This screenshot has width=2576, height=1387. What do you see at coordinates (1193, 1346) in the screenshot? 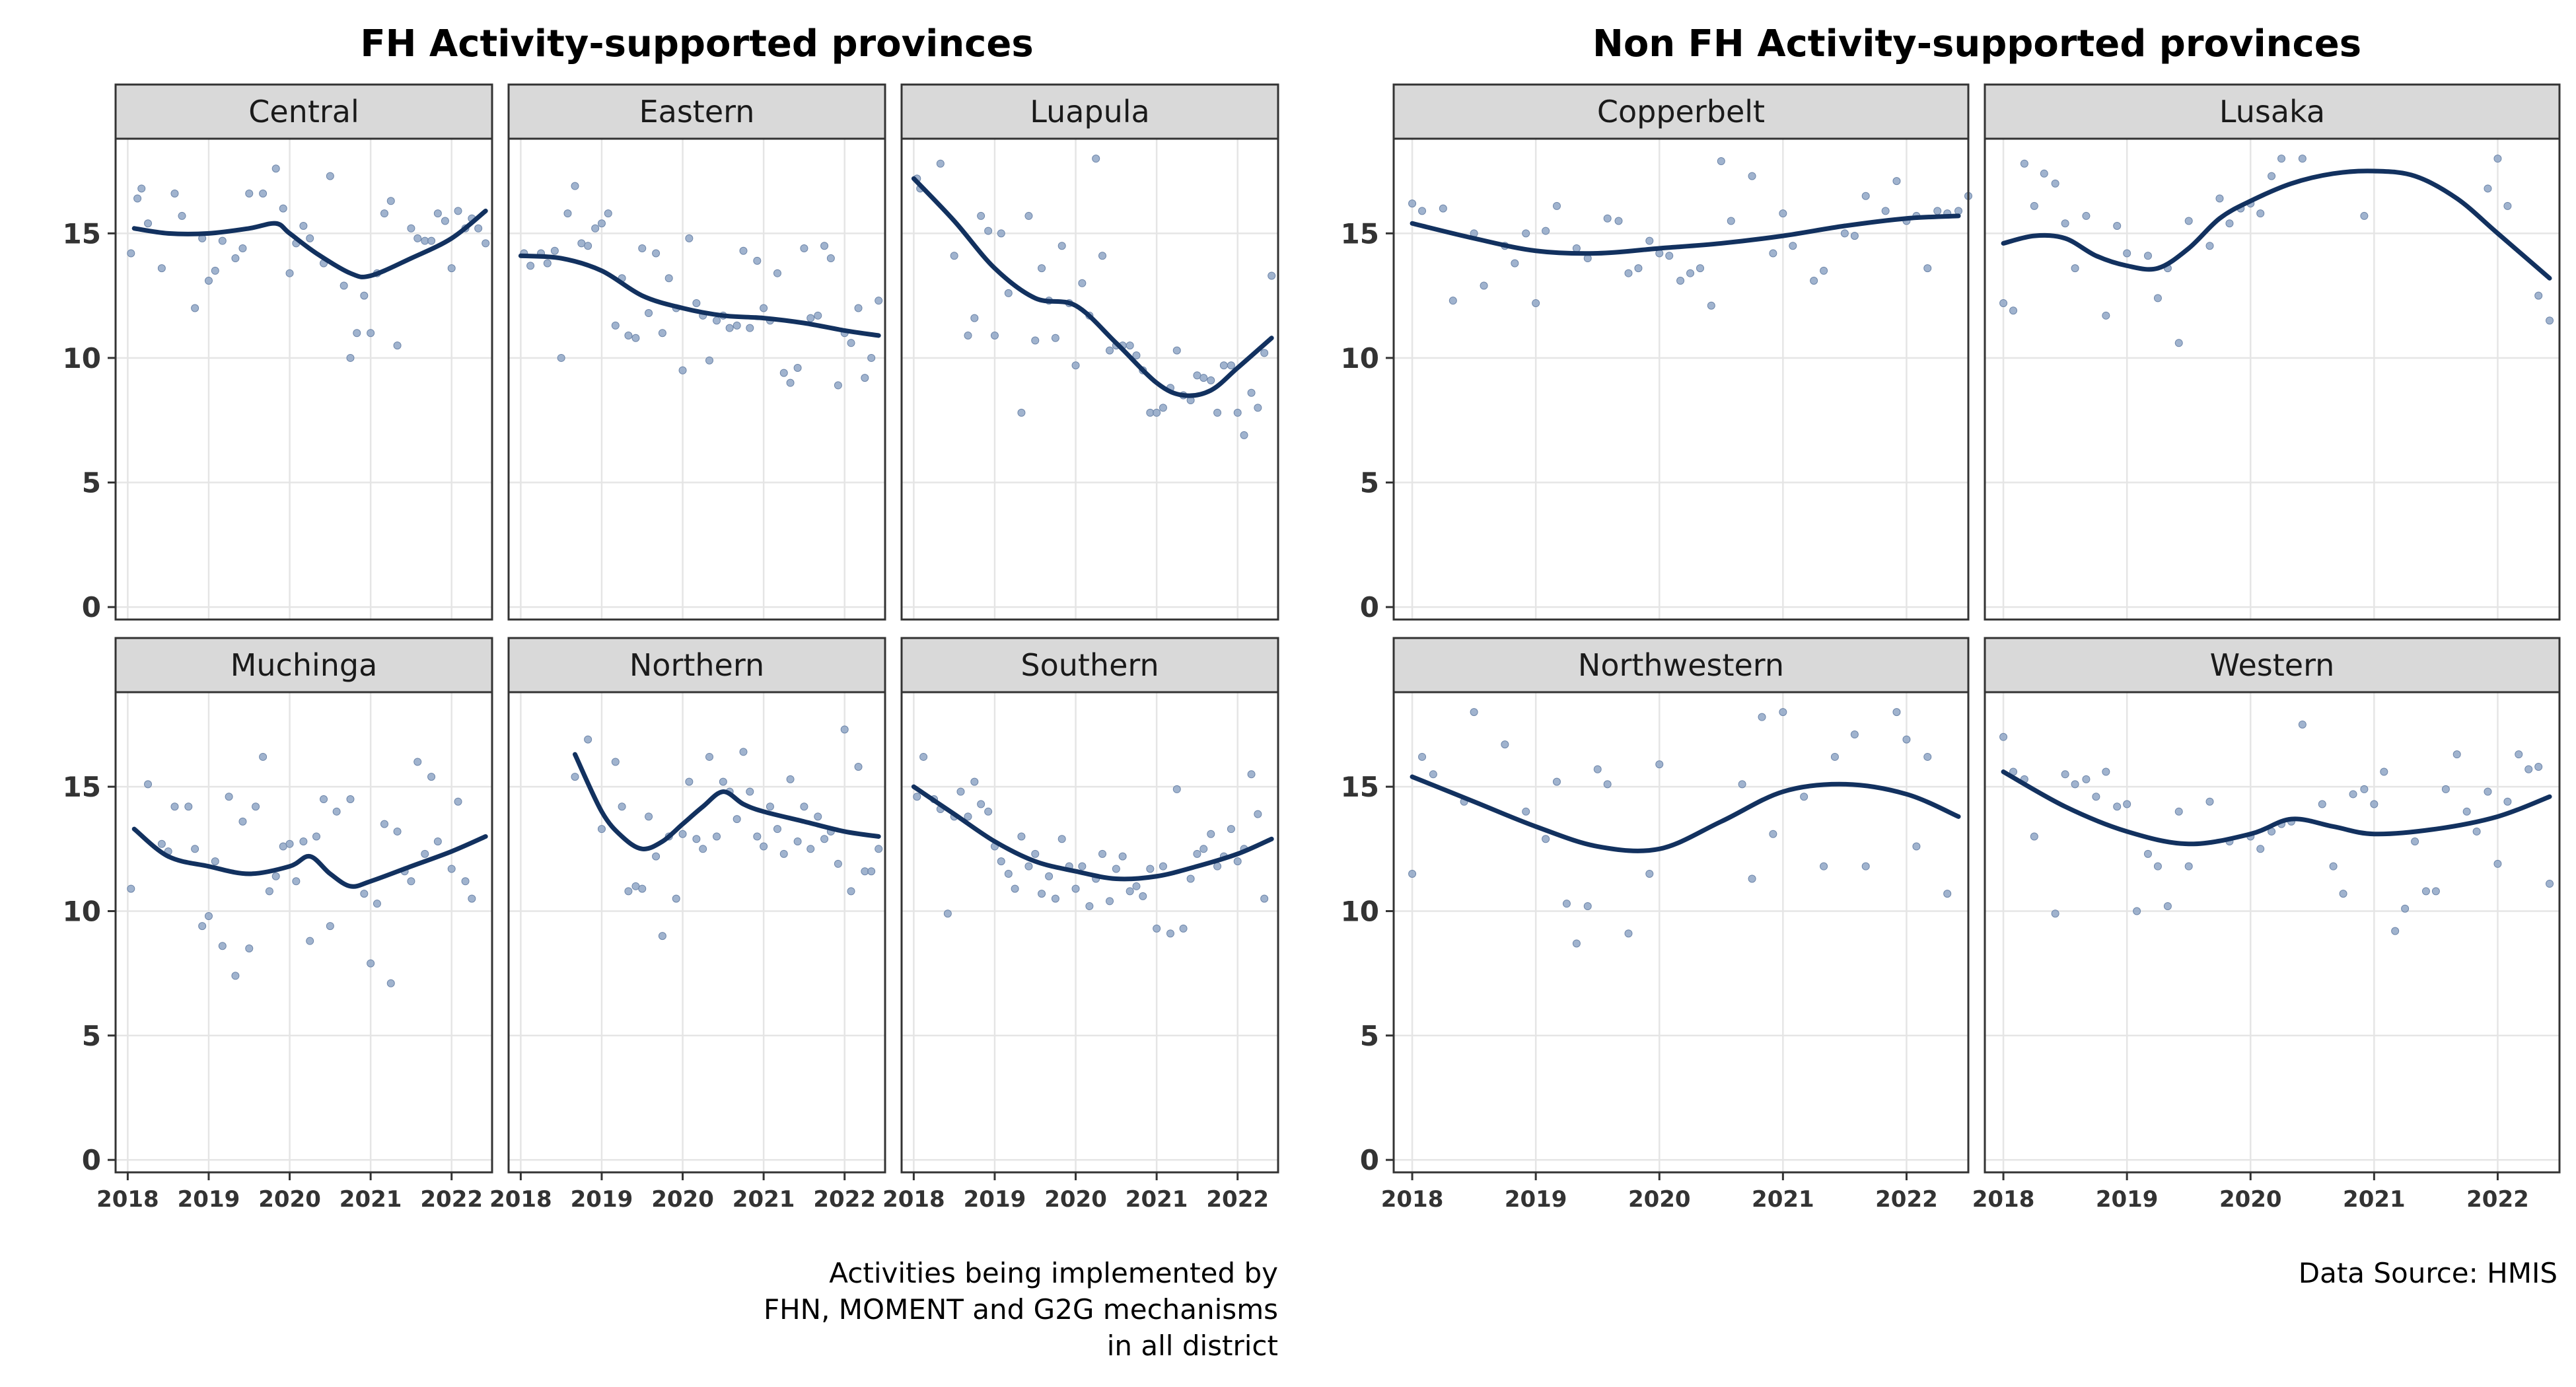
I see `caption-line-3: in all district` at bounding box center [1193, 1346].